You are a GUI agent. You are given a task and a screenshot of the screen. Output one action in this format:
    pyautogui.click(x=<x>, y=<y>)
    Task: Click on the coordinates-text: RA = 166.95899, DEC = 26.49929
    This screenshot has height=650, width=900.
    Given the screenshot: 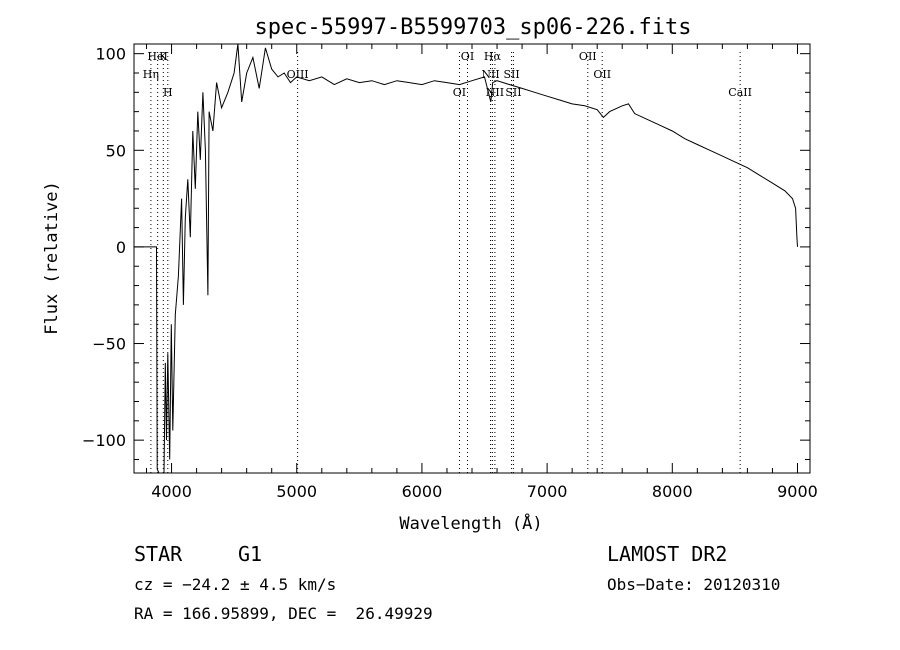 What is the action you would take?
    pyautogui.click(x=283, y=613)
    